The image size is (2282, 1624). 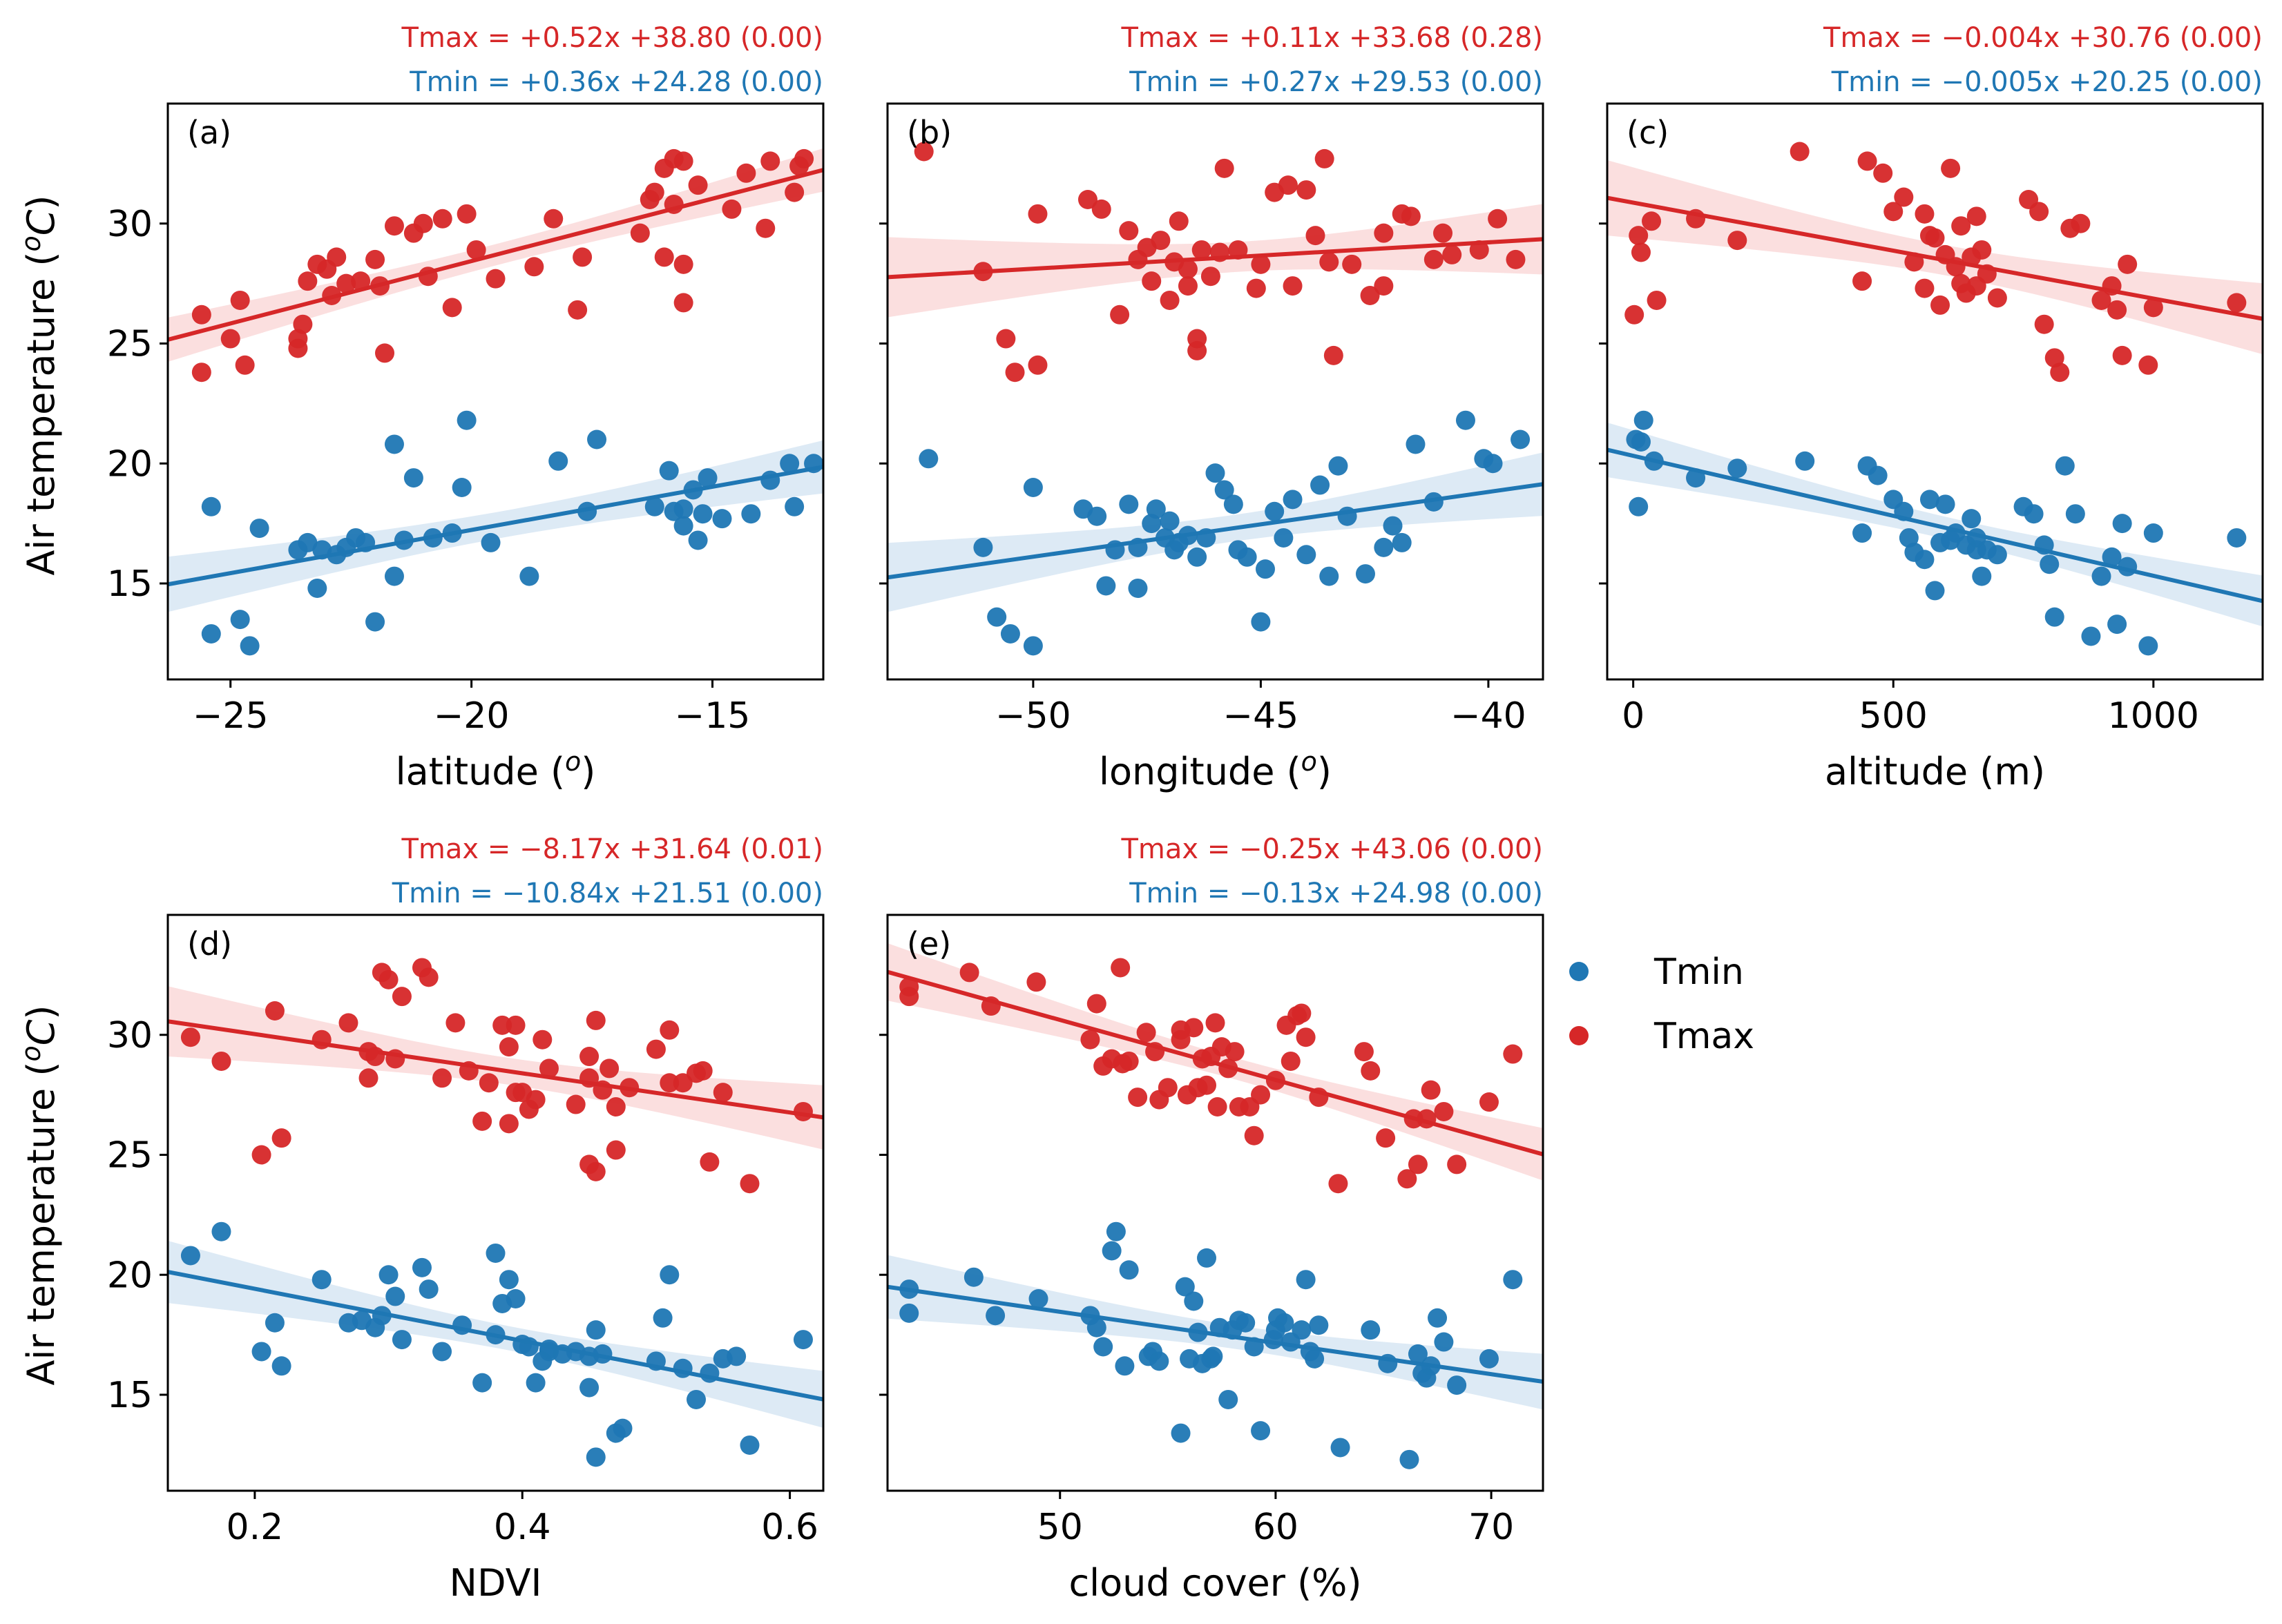 I want to click on panel-tag: (c), so click(x=1648, y=132).